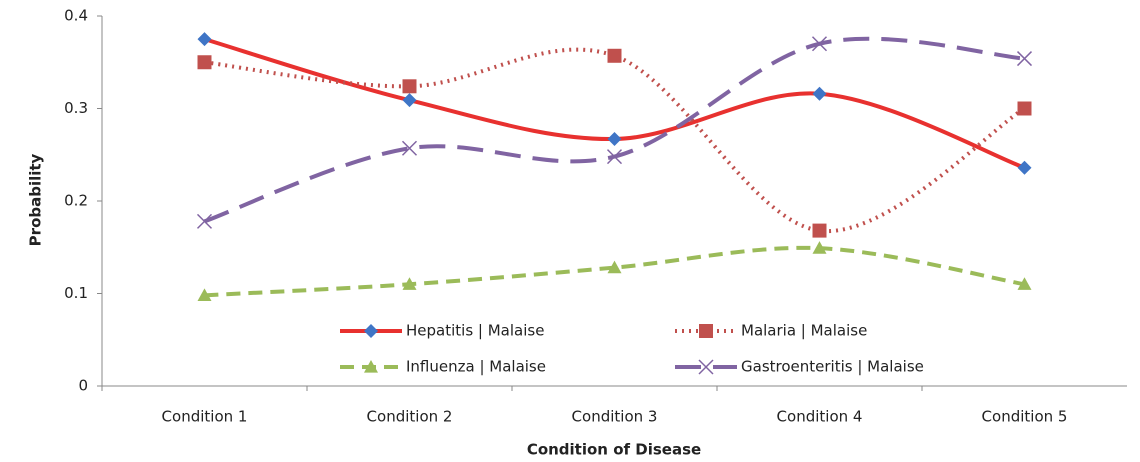 This screenshot has height=462, width=1140. Describe the element at coordinates (820, 417) in the screenshot. I see `x-tick-label: Condition 4` at that location.